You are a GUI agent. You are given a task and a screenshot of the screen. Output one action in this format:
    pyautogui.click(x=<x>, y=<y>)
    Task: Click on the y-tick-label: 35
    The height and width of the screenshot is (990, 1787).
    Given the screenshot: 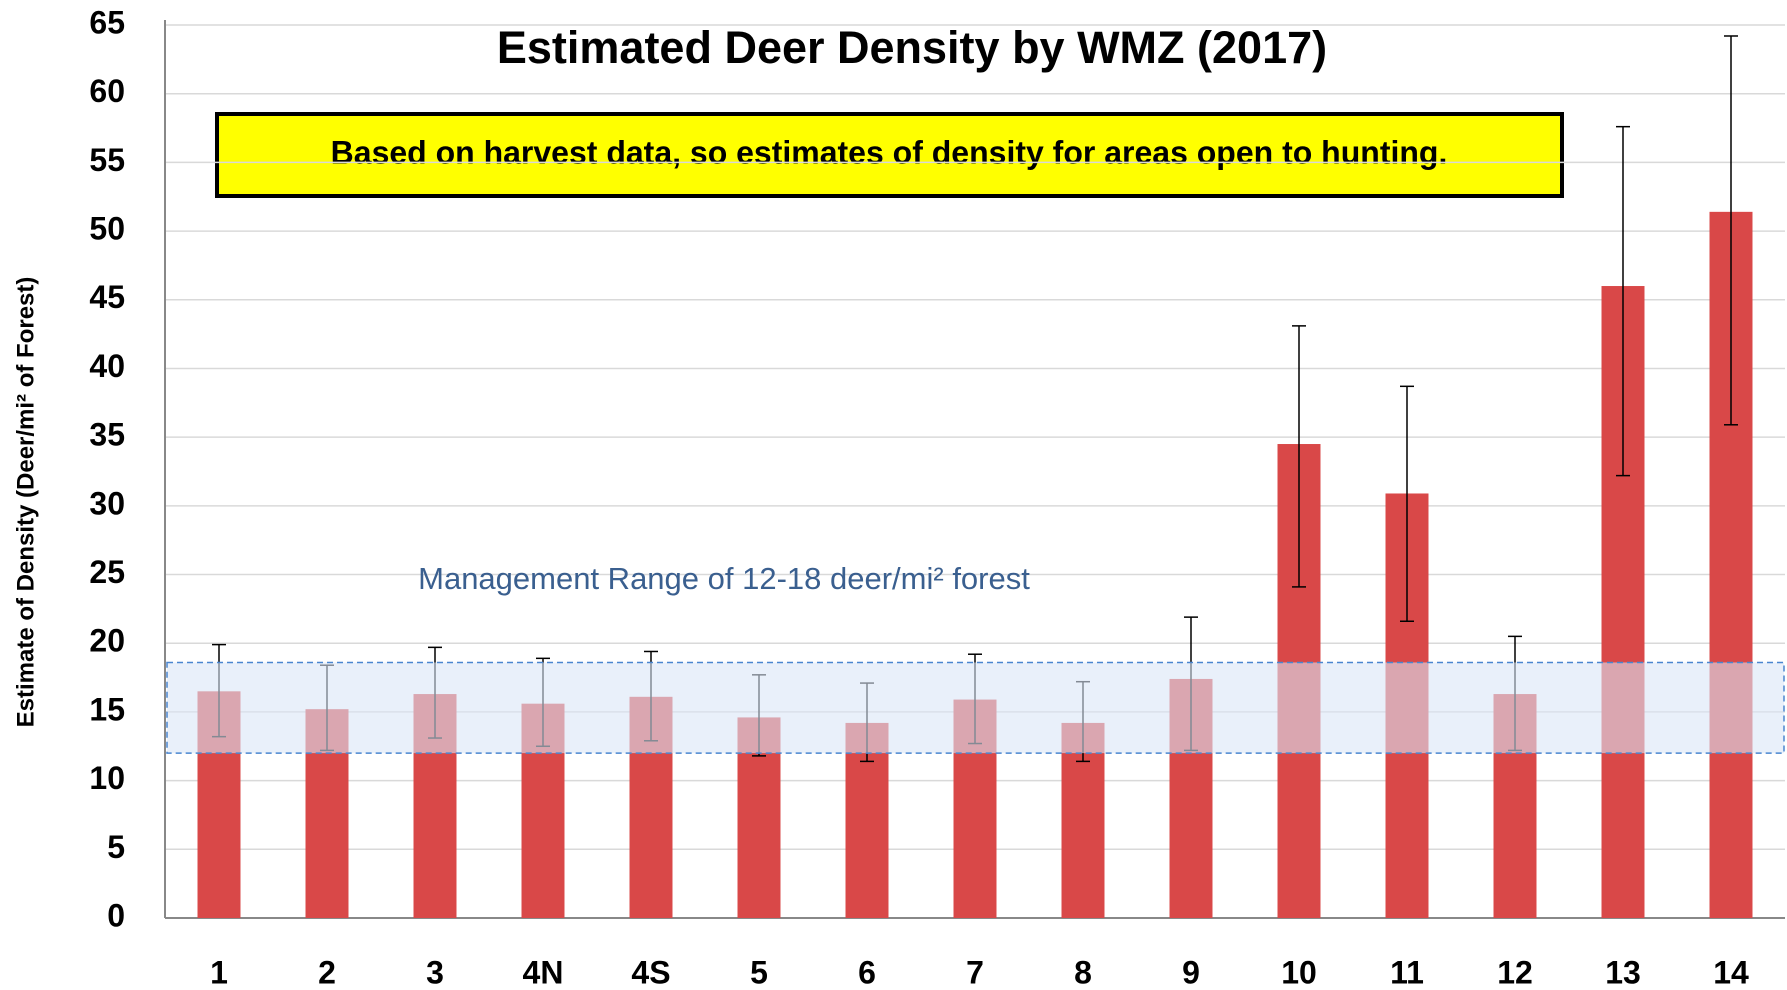 What is the action you would take?
    pyautogui.click(x=107, y=435)
    